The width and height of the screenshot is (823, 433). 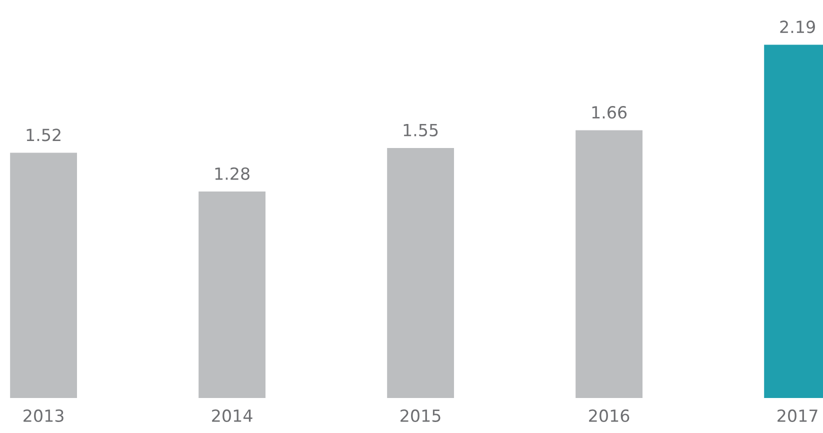 I want to click on data-label: 1.55, so click(x=421, y=130).